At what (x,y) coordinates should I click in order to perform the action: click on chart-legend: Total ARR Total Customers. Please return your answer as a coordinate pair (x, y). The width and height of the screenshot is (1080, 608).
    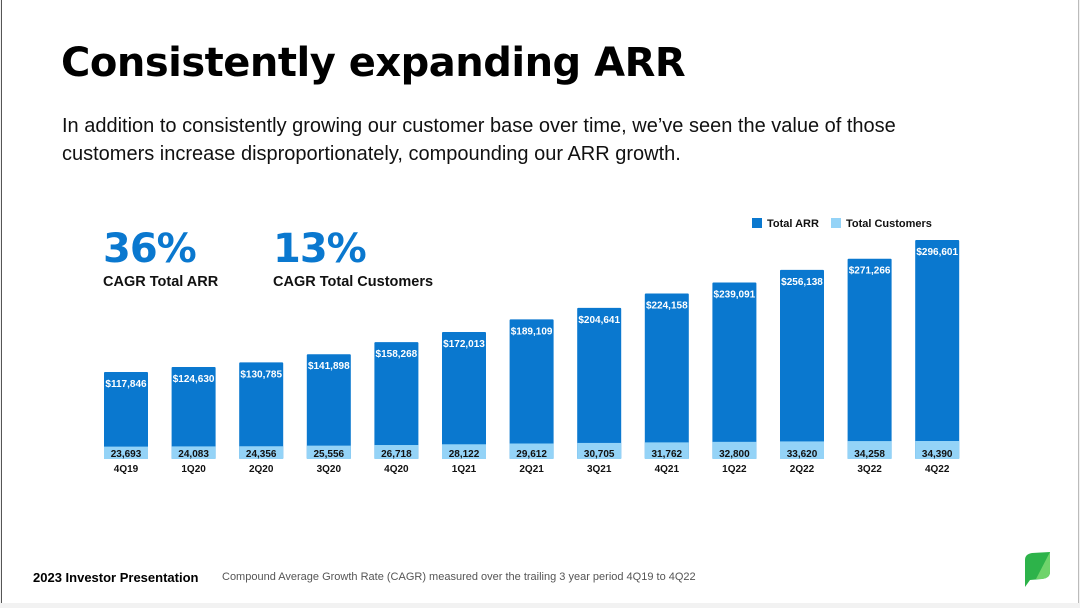
    Looking at the image, I should click on (842, 224).